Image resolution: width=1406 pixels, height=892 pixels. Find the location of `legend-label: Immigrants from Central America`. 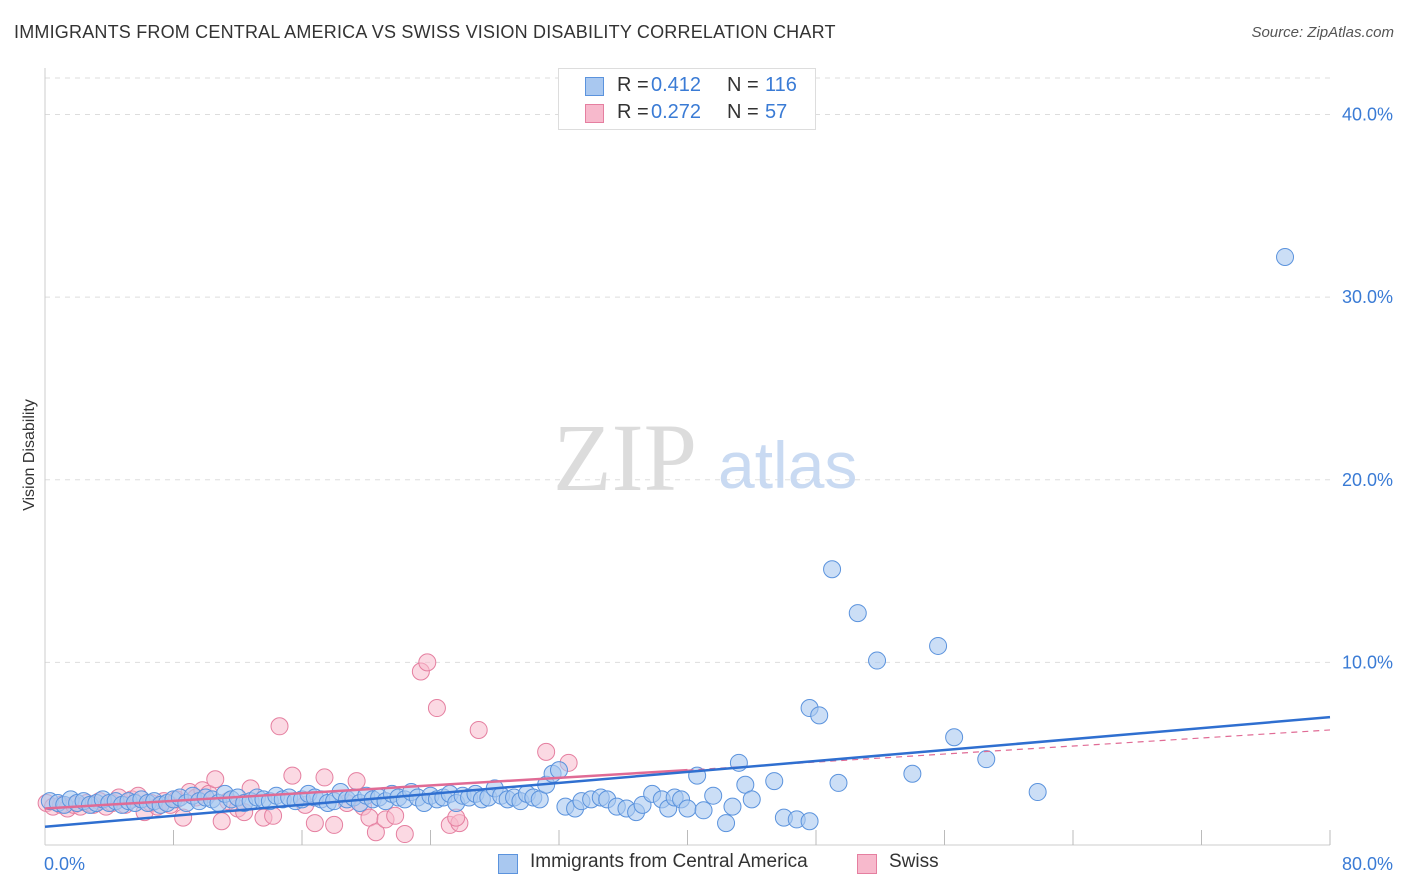

legend-label: Immigrants from Central America is located at coordinates (669, 861).